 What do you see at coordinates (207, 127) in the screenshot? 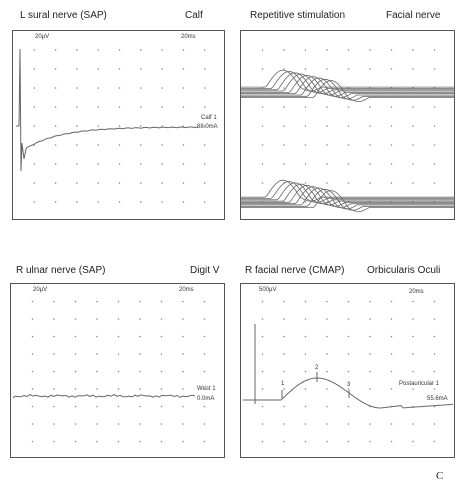
I see `sural-stim-intensity: 88.0mA` at bounding box center [207, 127].